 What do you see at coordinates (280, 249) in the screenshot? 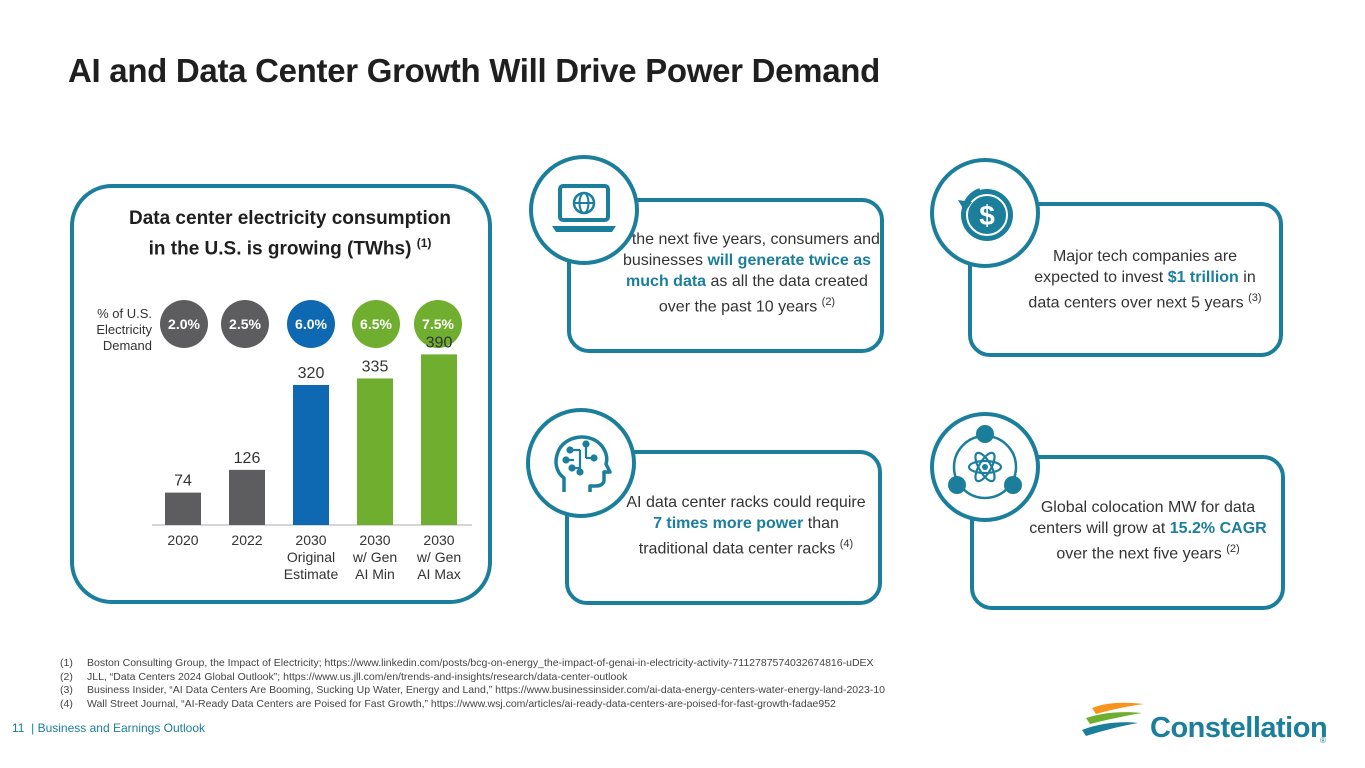
I see `chart-title-line2: in the U.S. is growing (TWhs)` at bounding box center [280, 249].